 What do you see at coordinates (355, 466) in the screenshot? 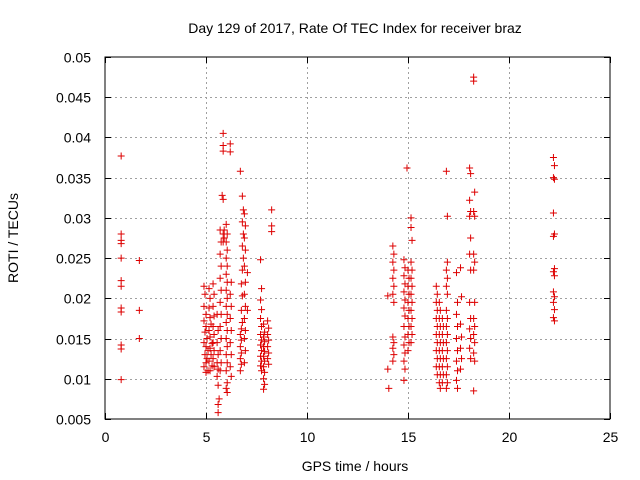
I see `x-axis-title: GPS time / hours` at bounding box center [355, 466].